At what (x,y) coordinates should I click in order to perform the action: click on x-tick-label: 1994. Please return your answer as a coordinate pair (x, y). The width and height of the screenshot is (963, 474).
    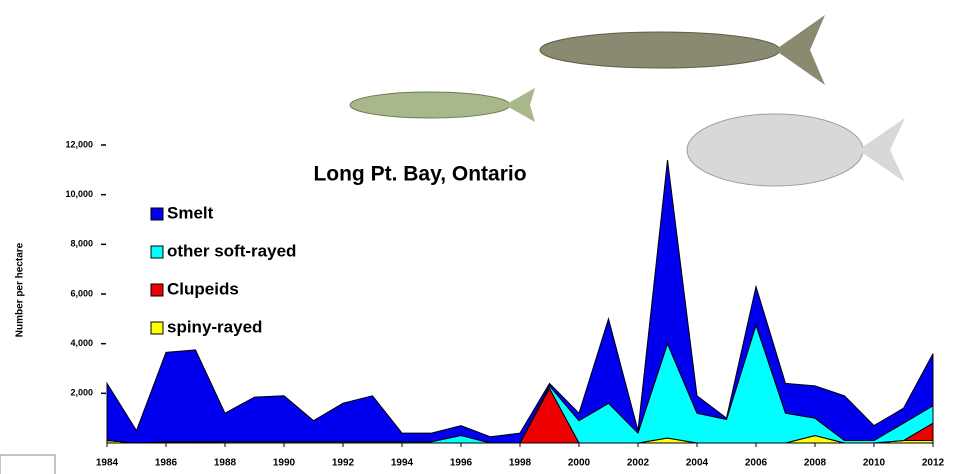
    Looking at the image, I should click on (402, 463).